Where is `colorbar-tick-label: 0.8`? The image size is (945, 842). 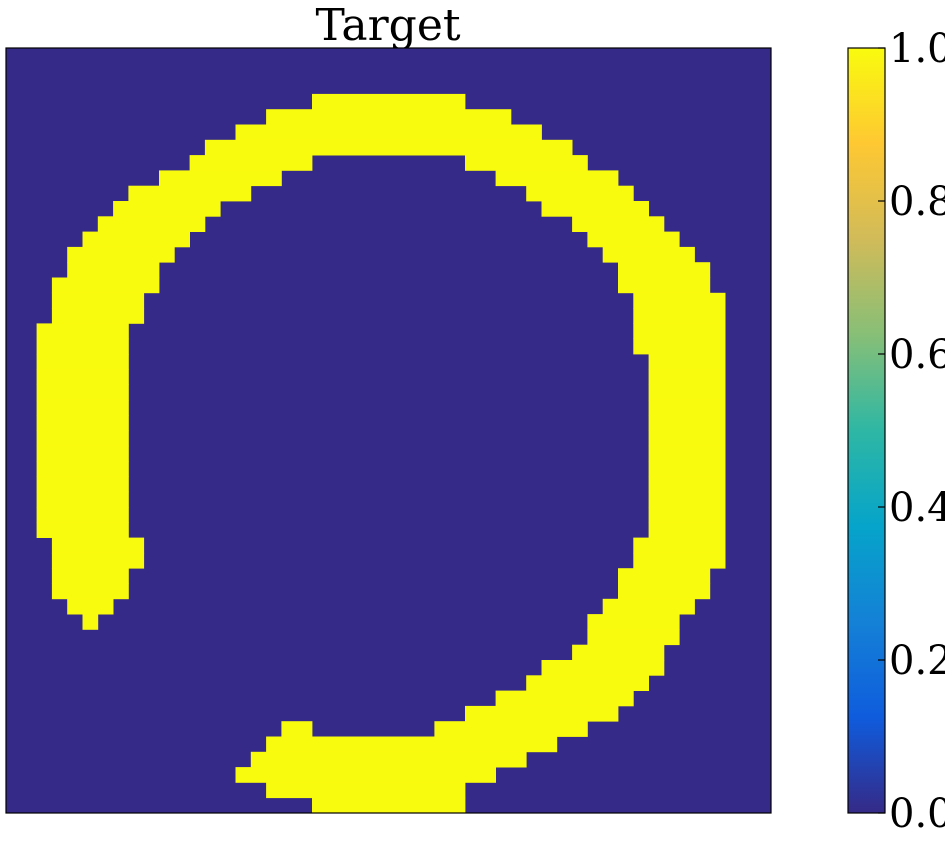
colorbar-tick-label: 0.8 is located at coordinates (917, 202).